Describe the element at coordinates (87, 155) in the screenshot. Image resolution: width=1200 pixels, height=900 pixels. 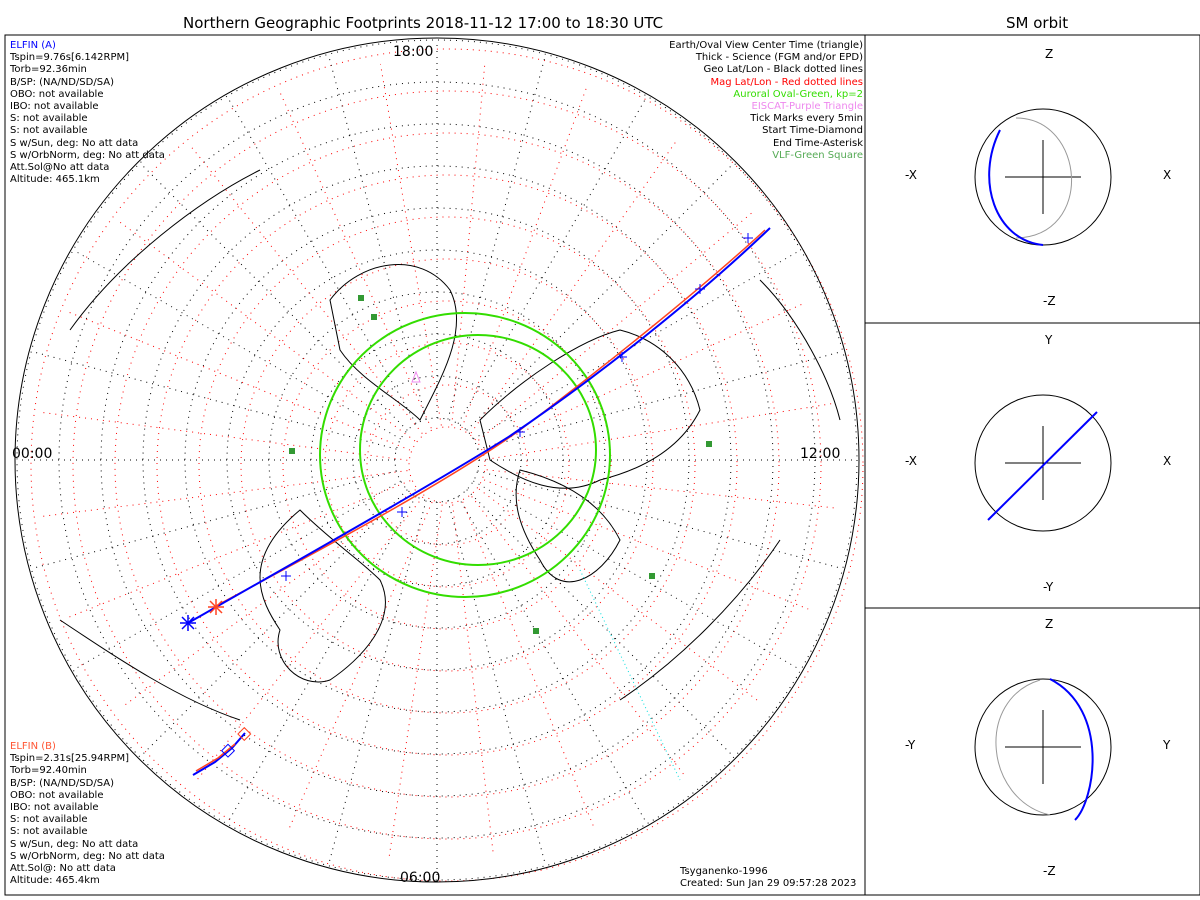
I see `elfin-a-info-line: S w/OrbNorm, deg: No att data` at that location.